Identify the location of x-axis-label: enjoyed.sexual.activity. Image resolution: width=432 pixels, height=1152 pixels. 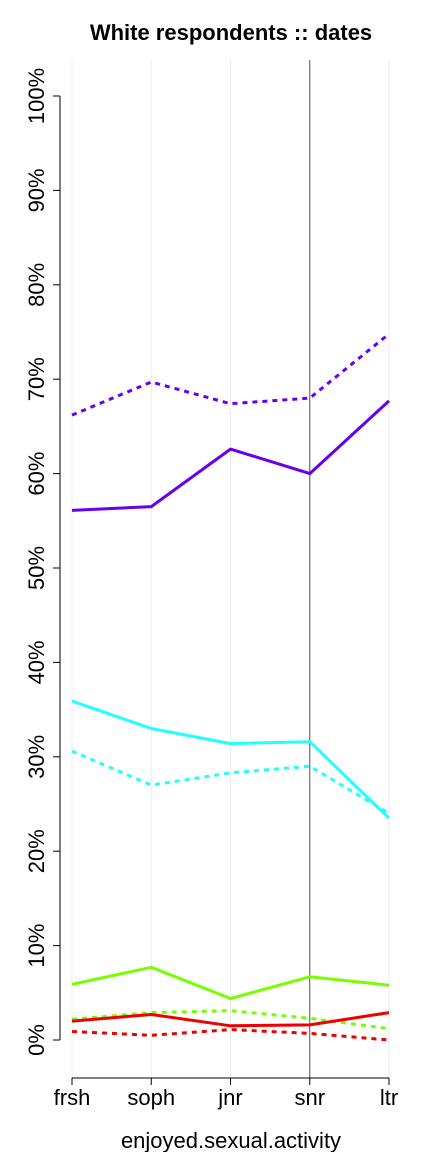
(231, 1140).